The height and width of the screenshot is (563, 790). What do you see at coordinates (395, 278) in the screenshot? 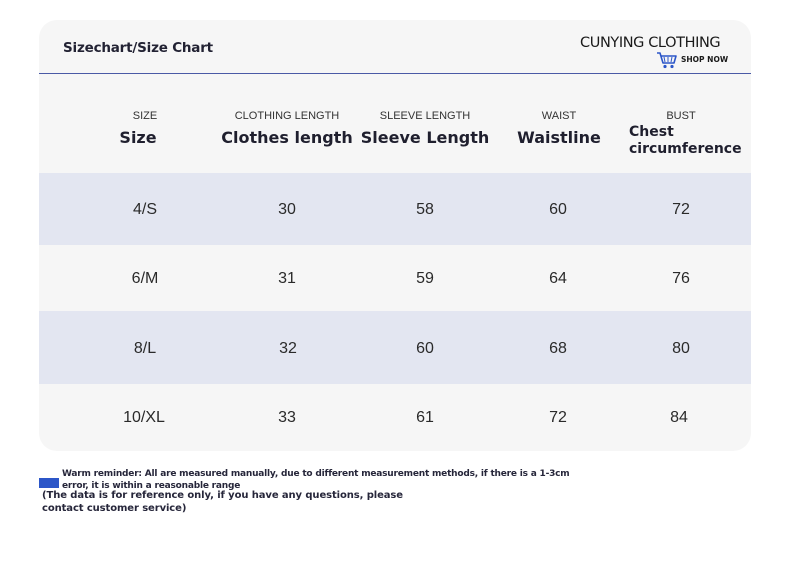
I see `table-row: 6/M 31 59 64 76` at bounding box center [395, 278].